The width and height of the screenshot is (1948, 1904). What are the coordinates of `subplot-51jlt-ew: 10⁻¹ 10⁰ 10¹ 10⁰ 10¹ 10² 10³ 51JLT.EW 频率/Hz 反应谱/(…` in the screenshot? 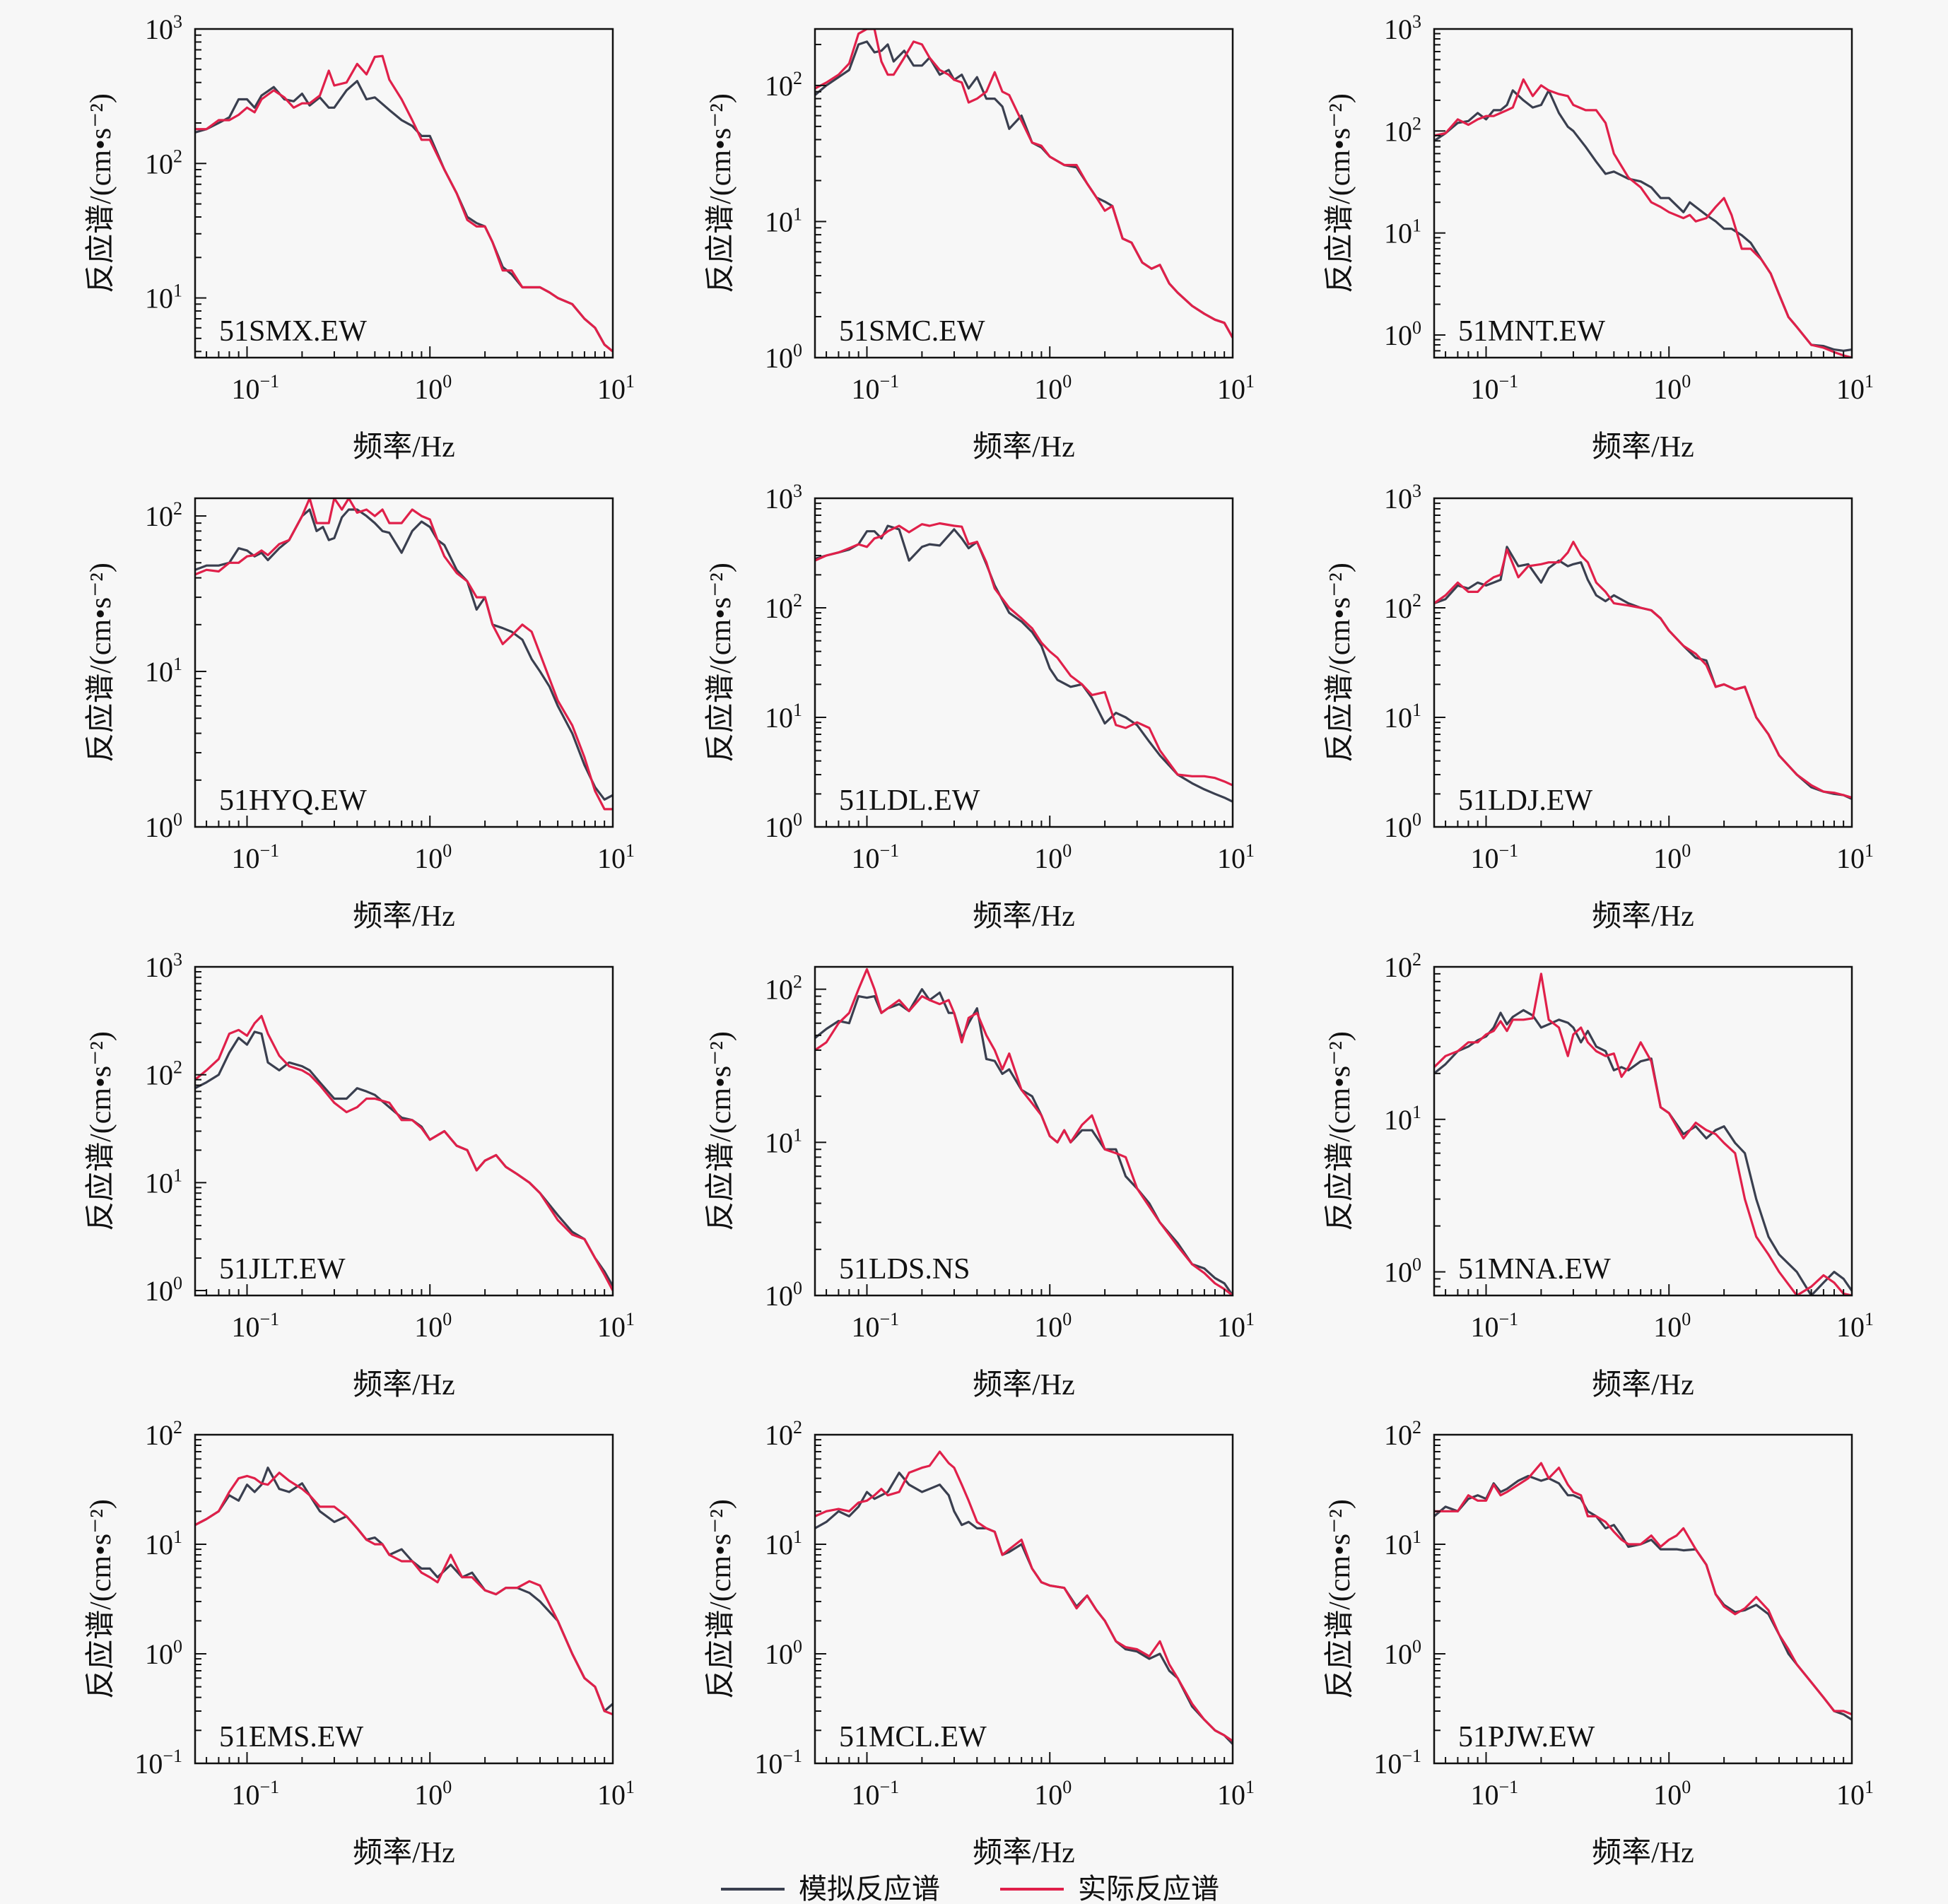 It's located at (359, 1175).